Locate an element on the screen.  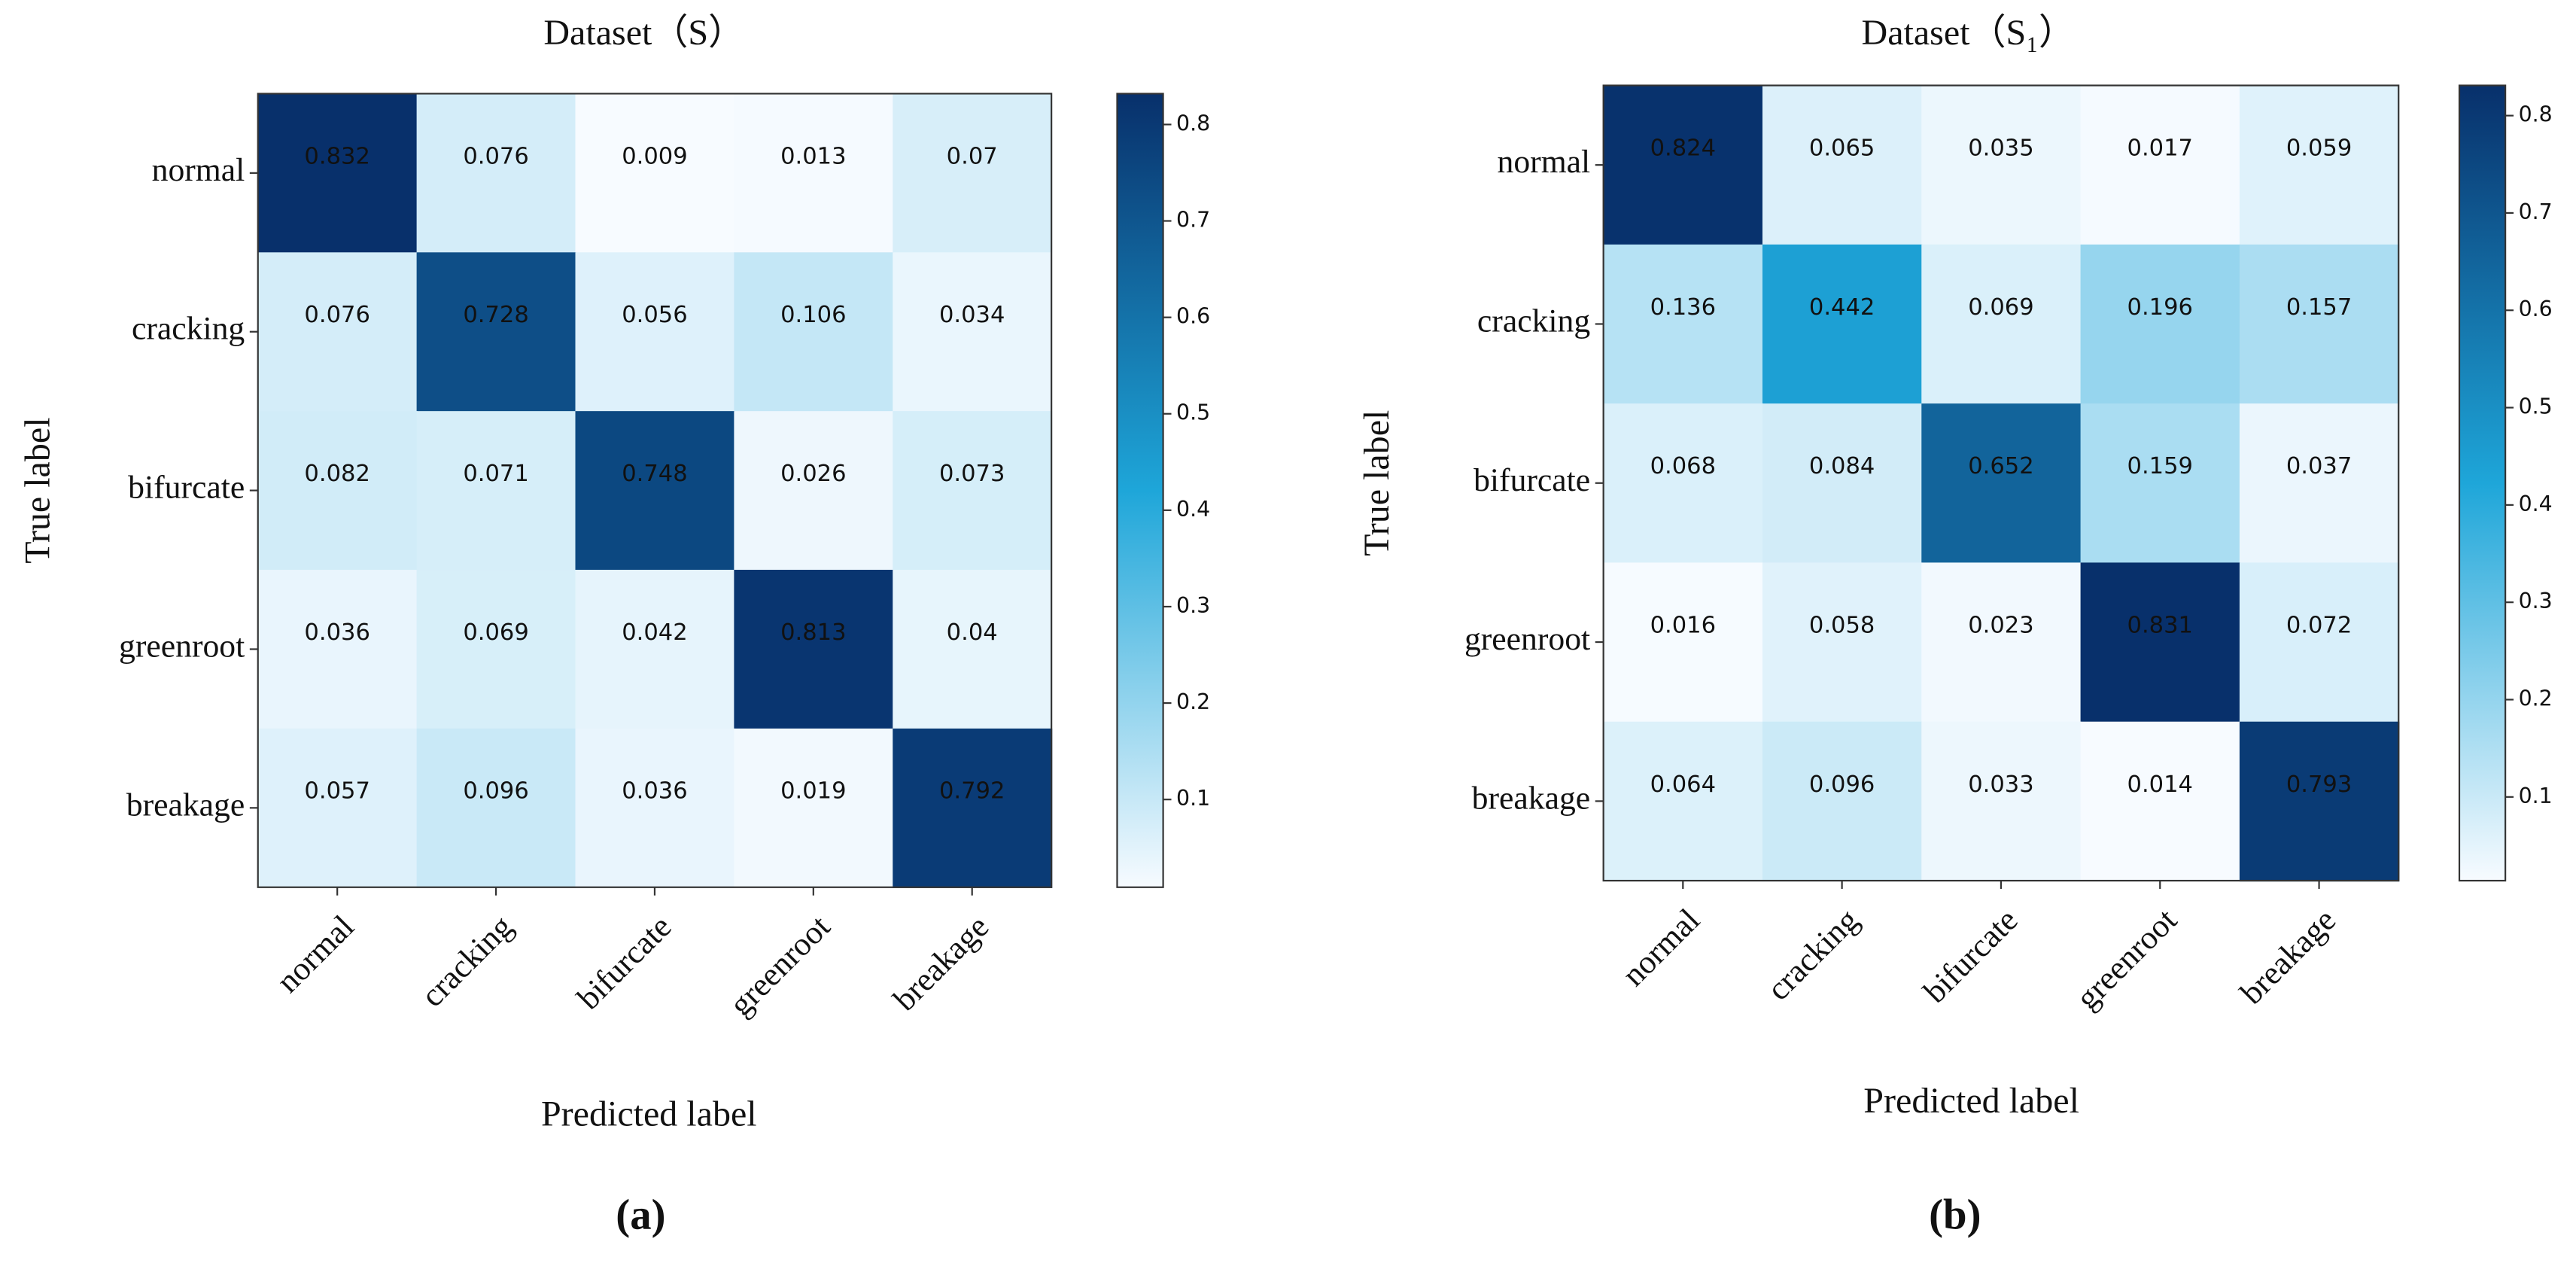
cell-label: 0.016 is located at coordinates (1683, 625).